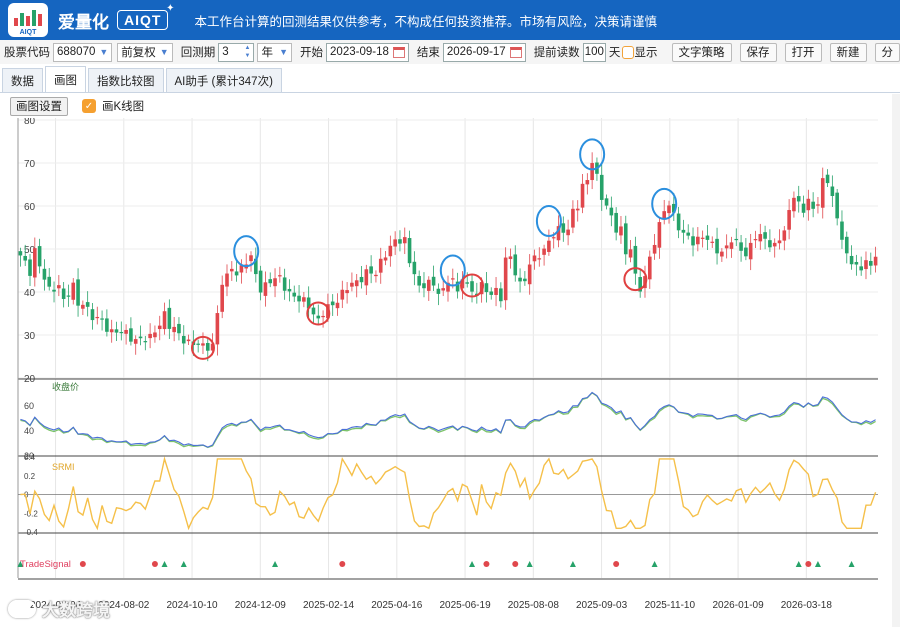 The image size is (900, 627). I want to click on tab-index-compare: 指数比较图, so click(126, 80).